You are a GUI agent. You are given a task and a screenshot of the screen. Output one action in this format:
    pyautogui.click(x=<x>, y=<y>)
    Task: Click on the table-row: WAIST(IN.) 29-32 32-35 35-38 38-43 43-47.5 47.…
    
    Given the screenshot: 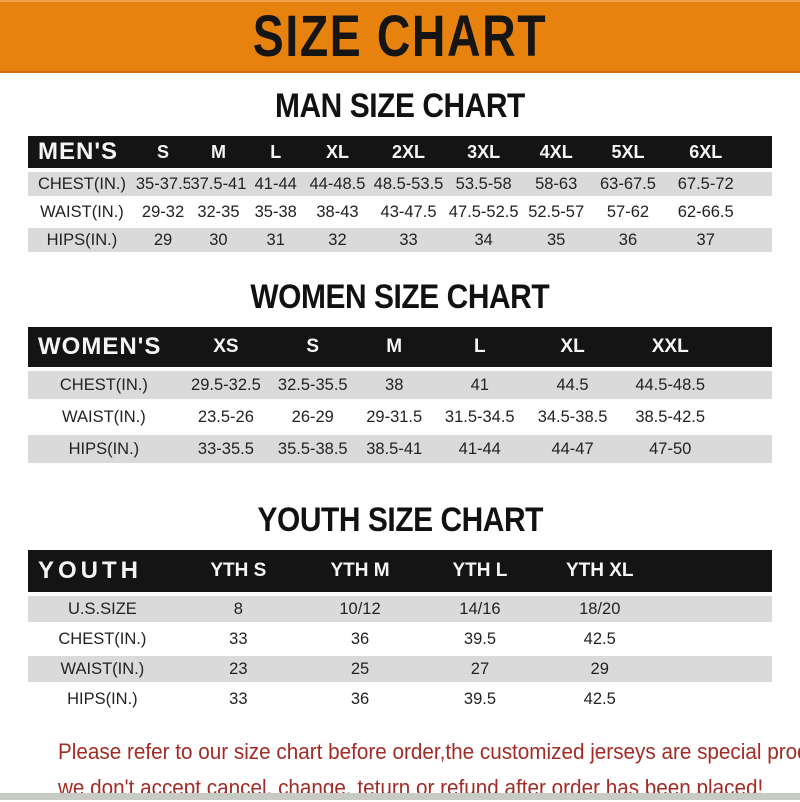 What is the action you would take?
    pyautogui.click(x=400, y=212)
    